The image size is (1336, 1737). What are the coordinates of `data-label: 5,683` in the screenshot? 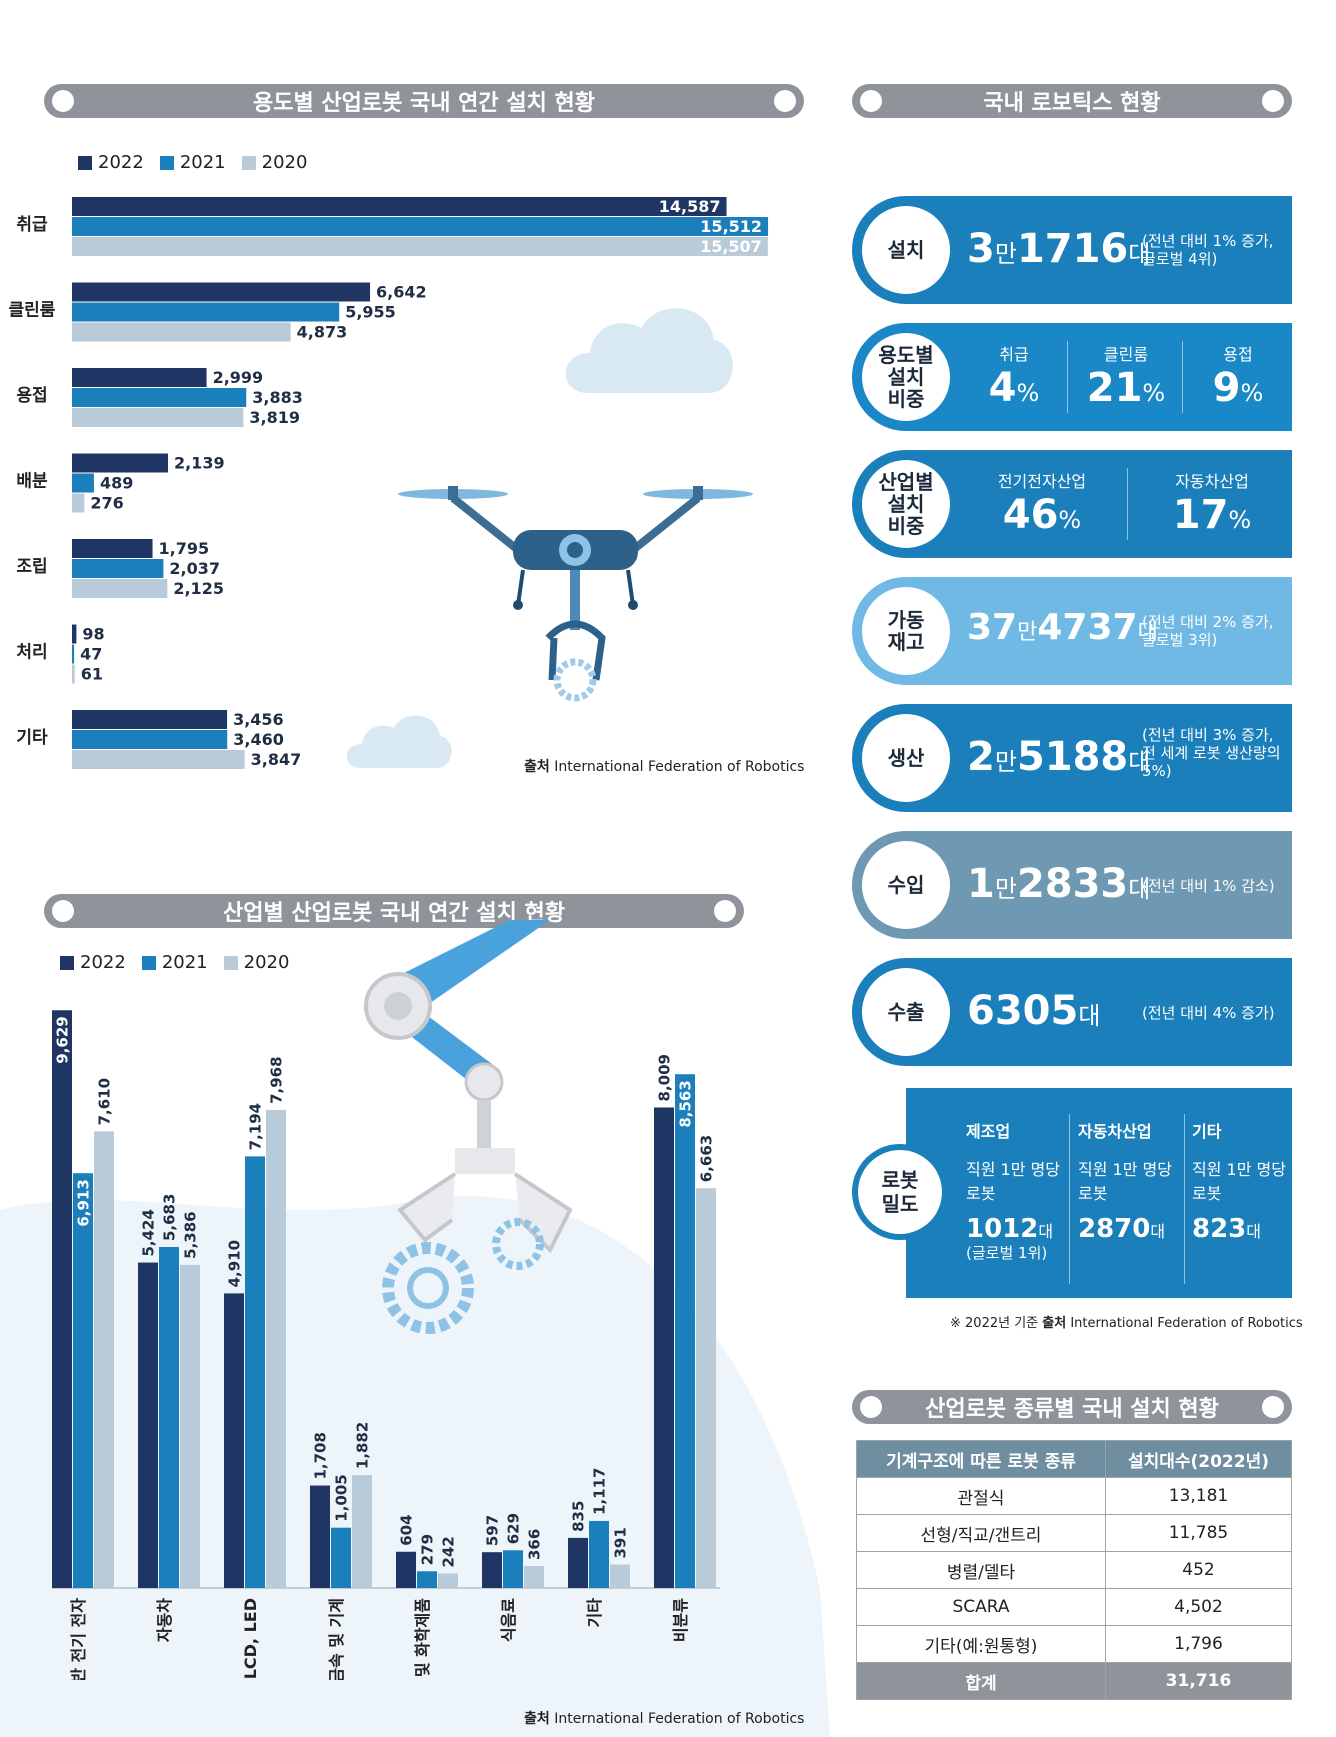 It's located at (170, 1217).